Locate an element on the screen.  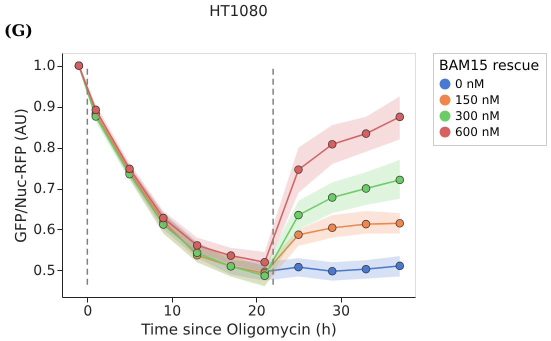
legend-label: 0 nM is located at coordinates (469, 84).